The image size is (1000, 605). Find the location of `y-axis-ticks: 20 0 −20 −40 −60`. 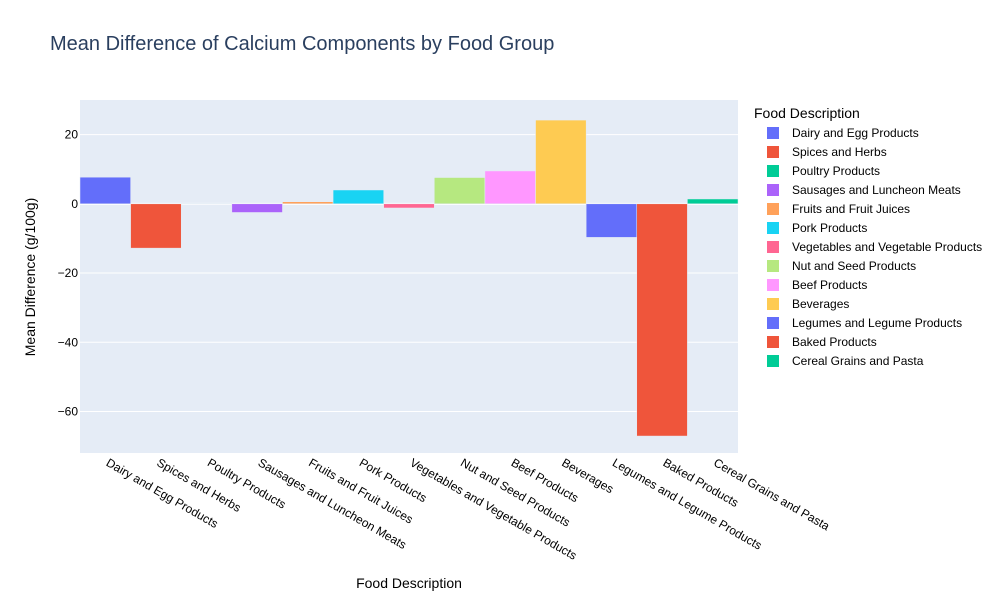

y-axis-ticks: 20 0 −20 −40 −60 is located at coordinates (68, 273).